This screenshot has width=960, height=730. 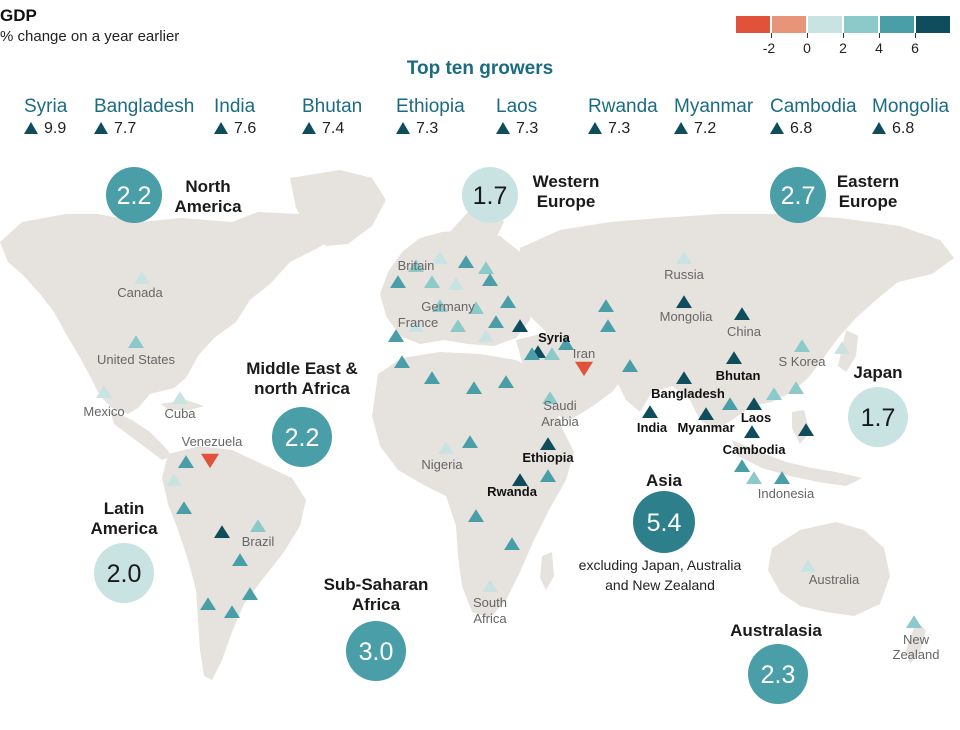 What do you see at coordinates (490, 618) in the screenshot?
I see `country-label: Africa` at bounding box center [490, 618].